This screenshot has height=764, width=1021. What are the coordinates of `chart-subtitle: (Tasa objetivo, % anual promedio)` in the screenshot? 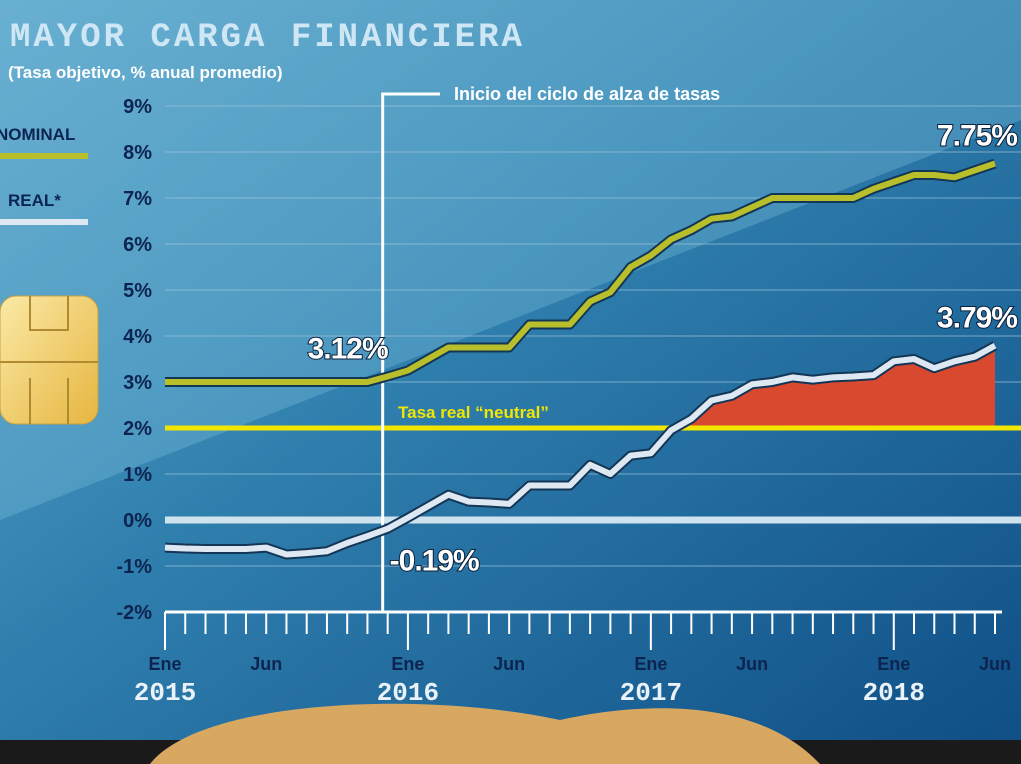 It's located at (145, 72).